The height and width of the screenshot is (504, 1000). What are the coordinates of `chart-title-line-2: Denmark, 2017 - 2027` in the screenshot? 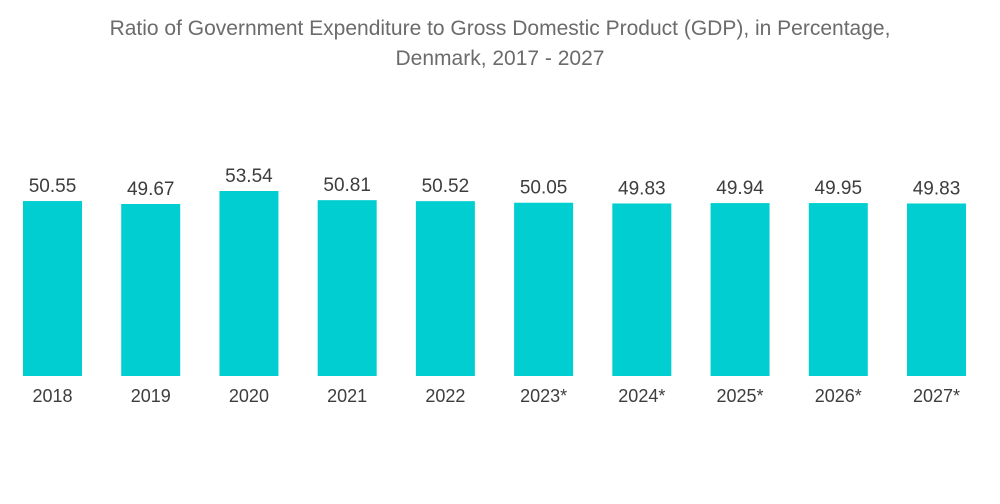 It's located at (500, 58).